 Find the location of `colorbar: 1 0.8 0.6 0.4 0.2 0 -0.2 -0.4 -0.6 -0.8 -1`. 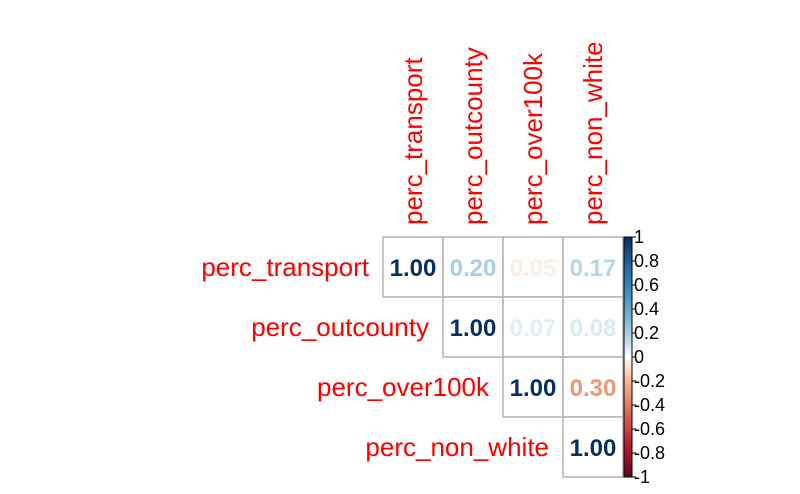

colorbar: 1 0.8 0.6 0.4 0.2 0 -0.2 -0.4 -0.6 -0.8 -1 is located at coordinates (644, 357).